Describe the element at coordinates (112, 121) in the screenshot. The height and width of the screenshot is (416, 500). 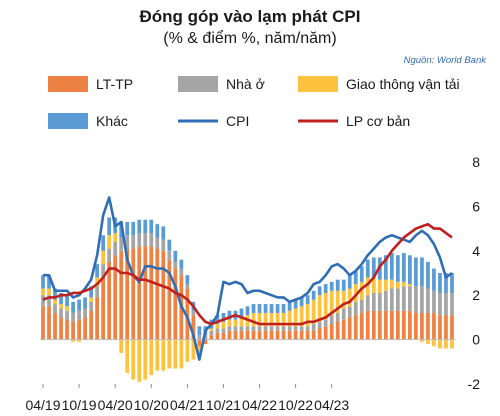
I see `legend-label-khac: Khác` at that location.